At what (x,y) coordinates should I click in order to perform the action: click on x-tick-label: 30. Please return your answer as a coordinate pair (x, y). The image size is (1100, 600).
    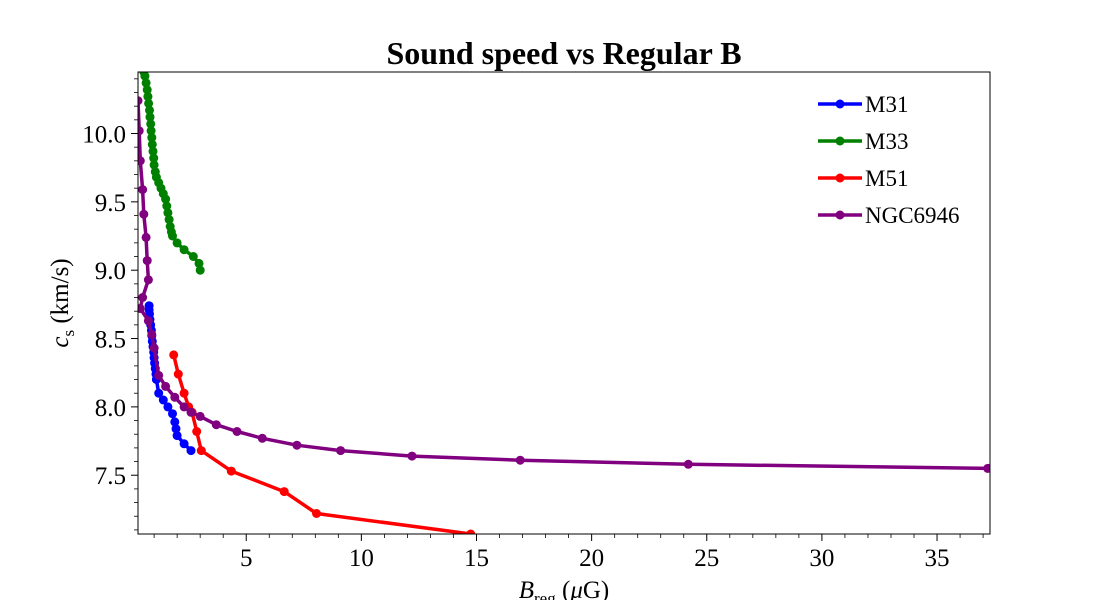
    Looking at the image, I should click on (821, 558).